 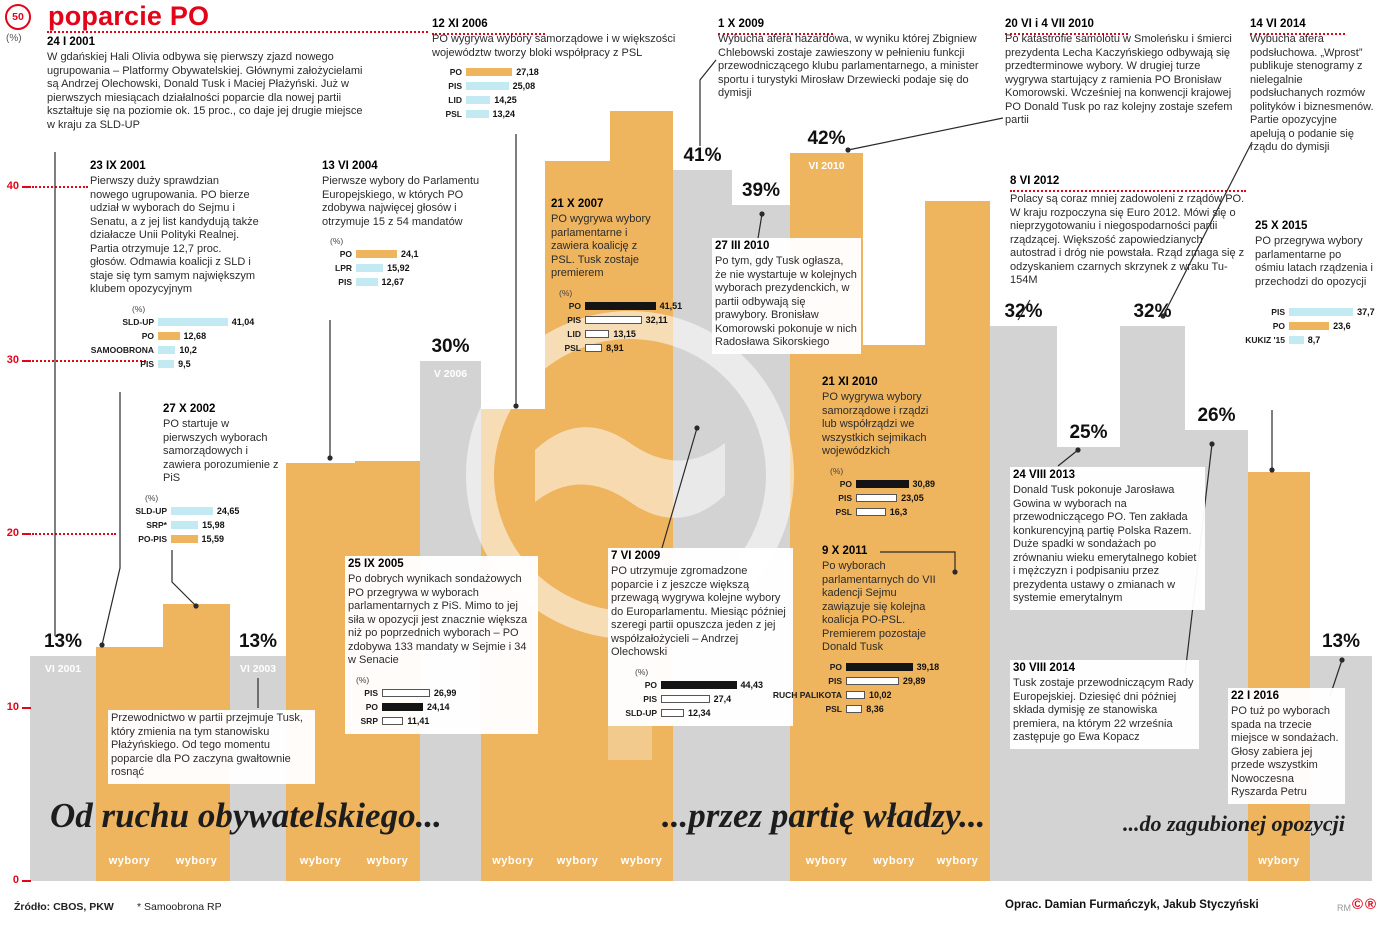 What do you see at coordinates (64, 907) in the screenshot?
I see `footer-source: Źródło: CBOS, PKW` at bounding box center [64, 907].